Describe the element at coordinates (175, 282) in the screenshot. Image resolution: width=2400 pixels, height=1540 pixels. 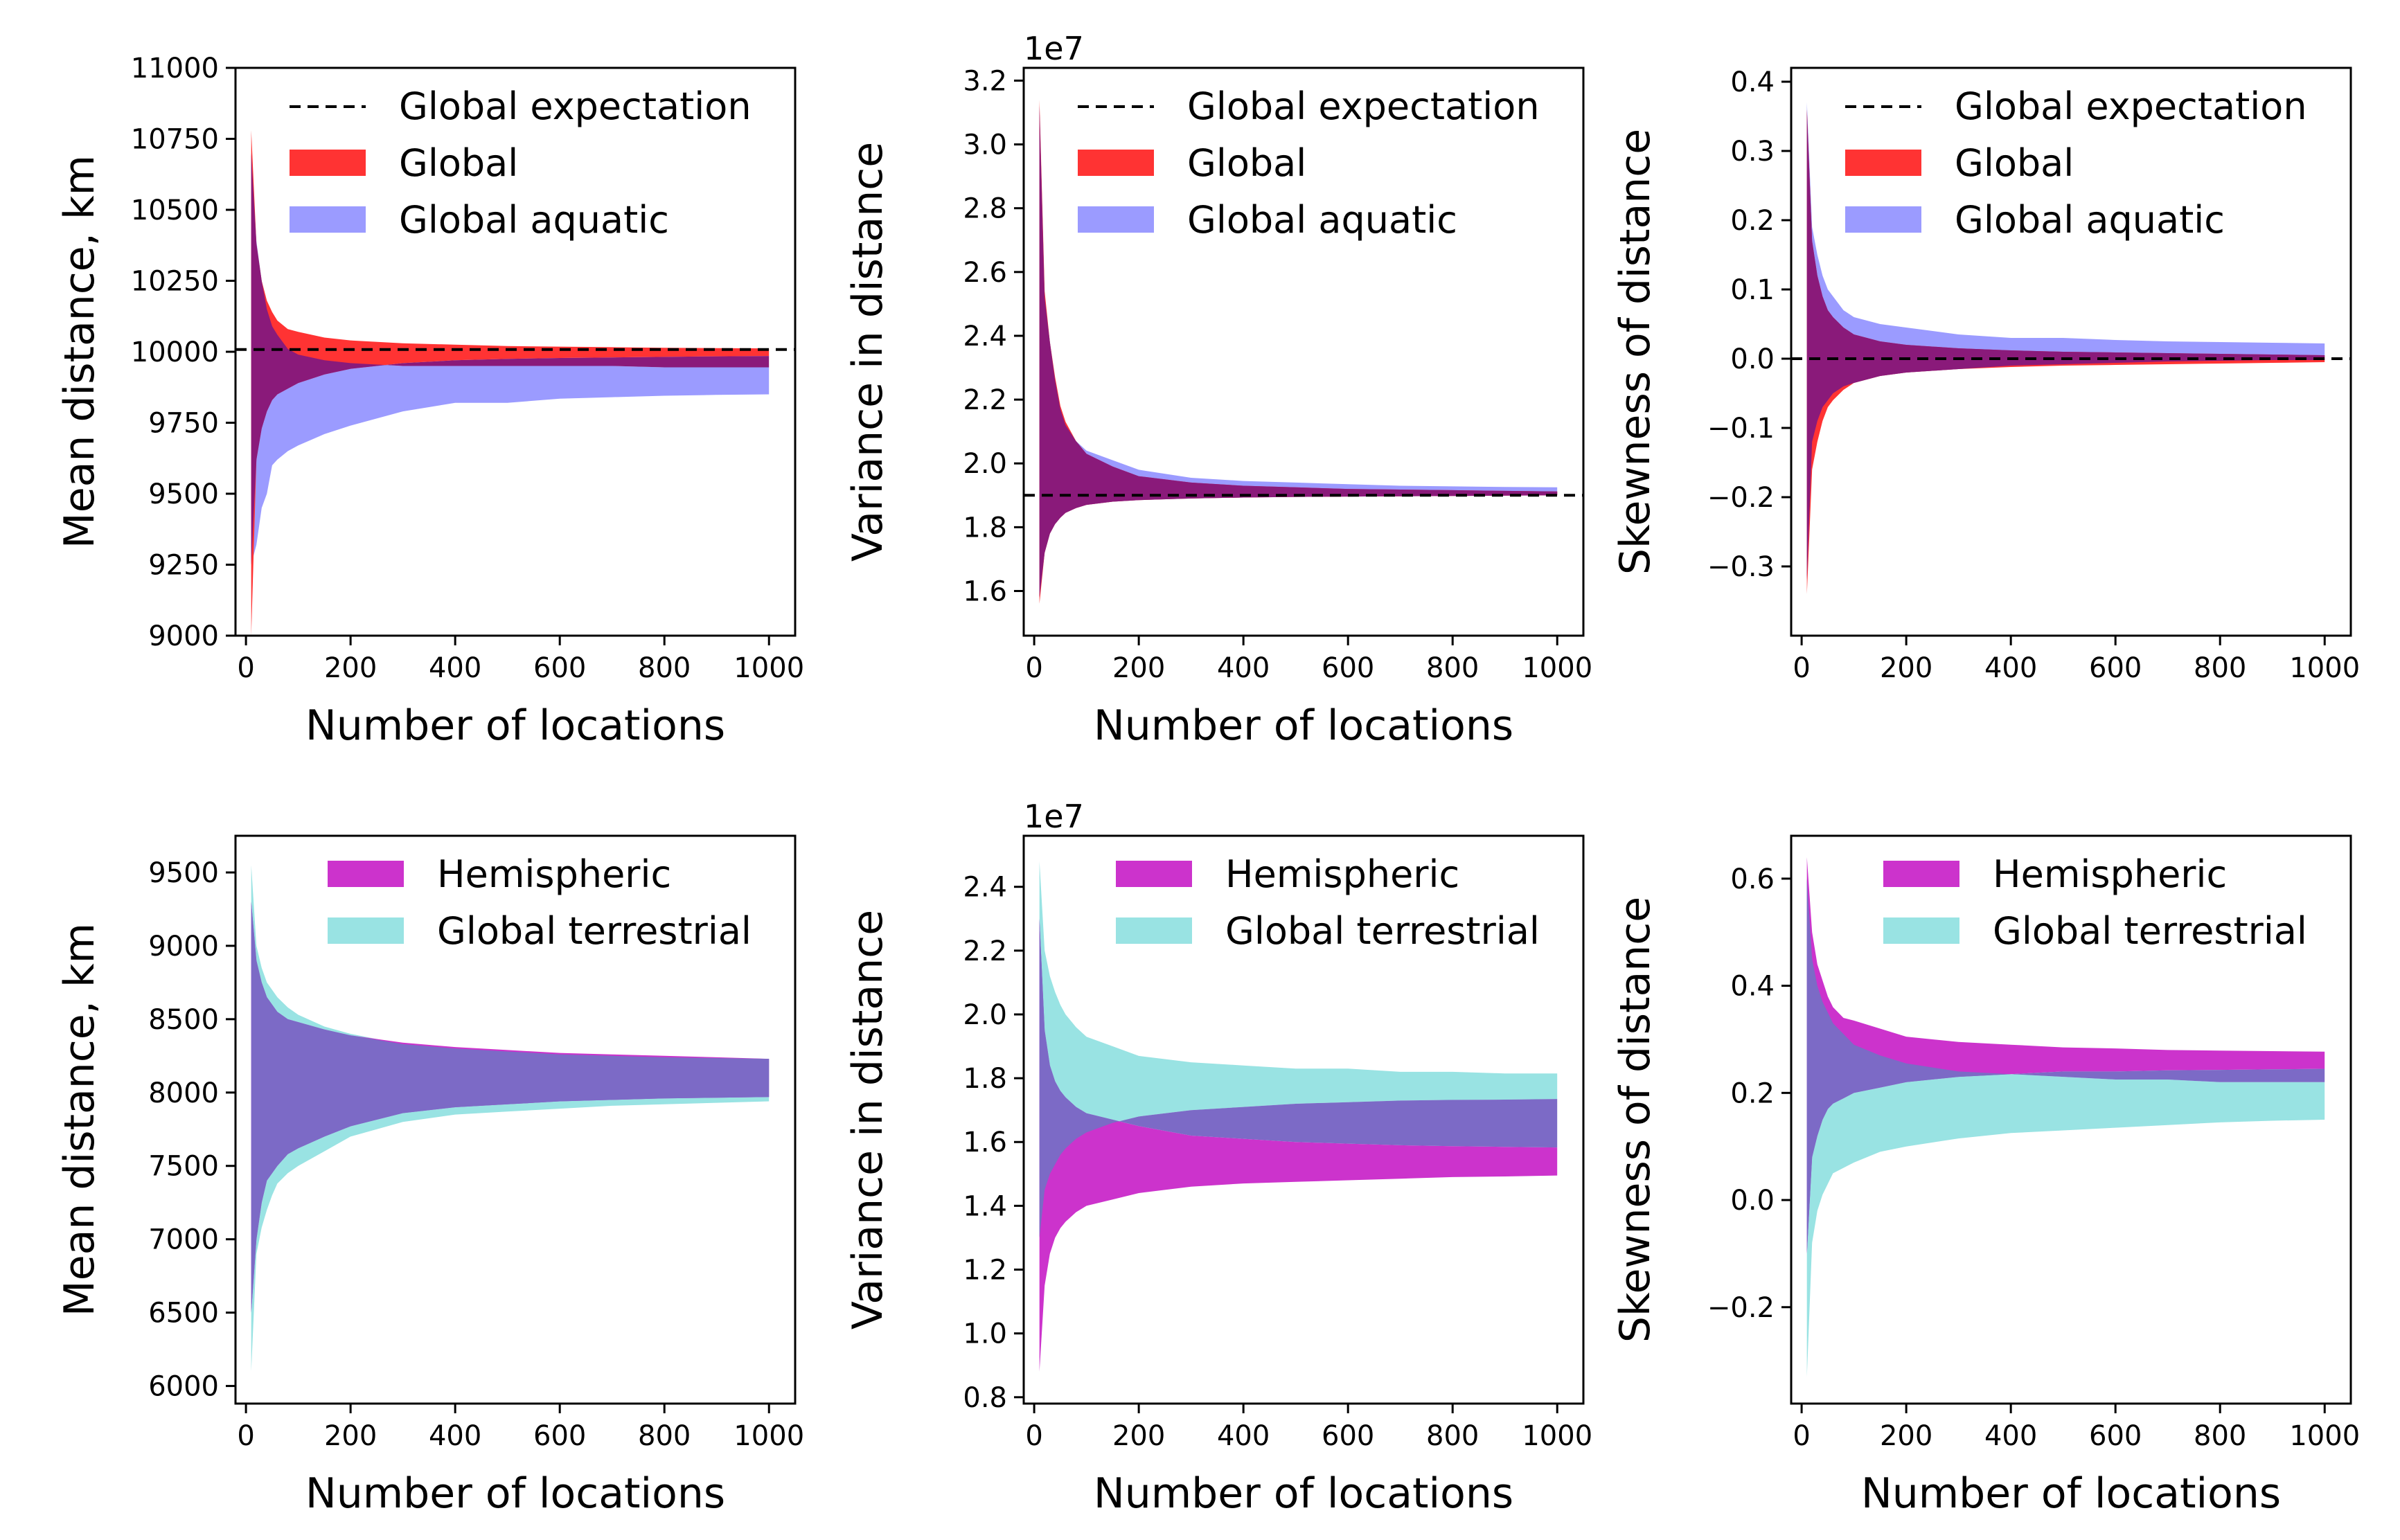
I see `y-tick-label: 10250` at that location.